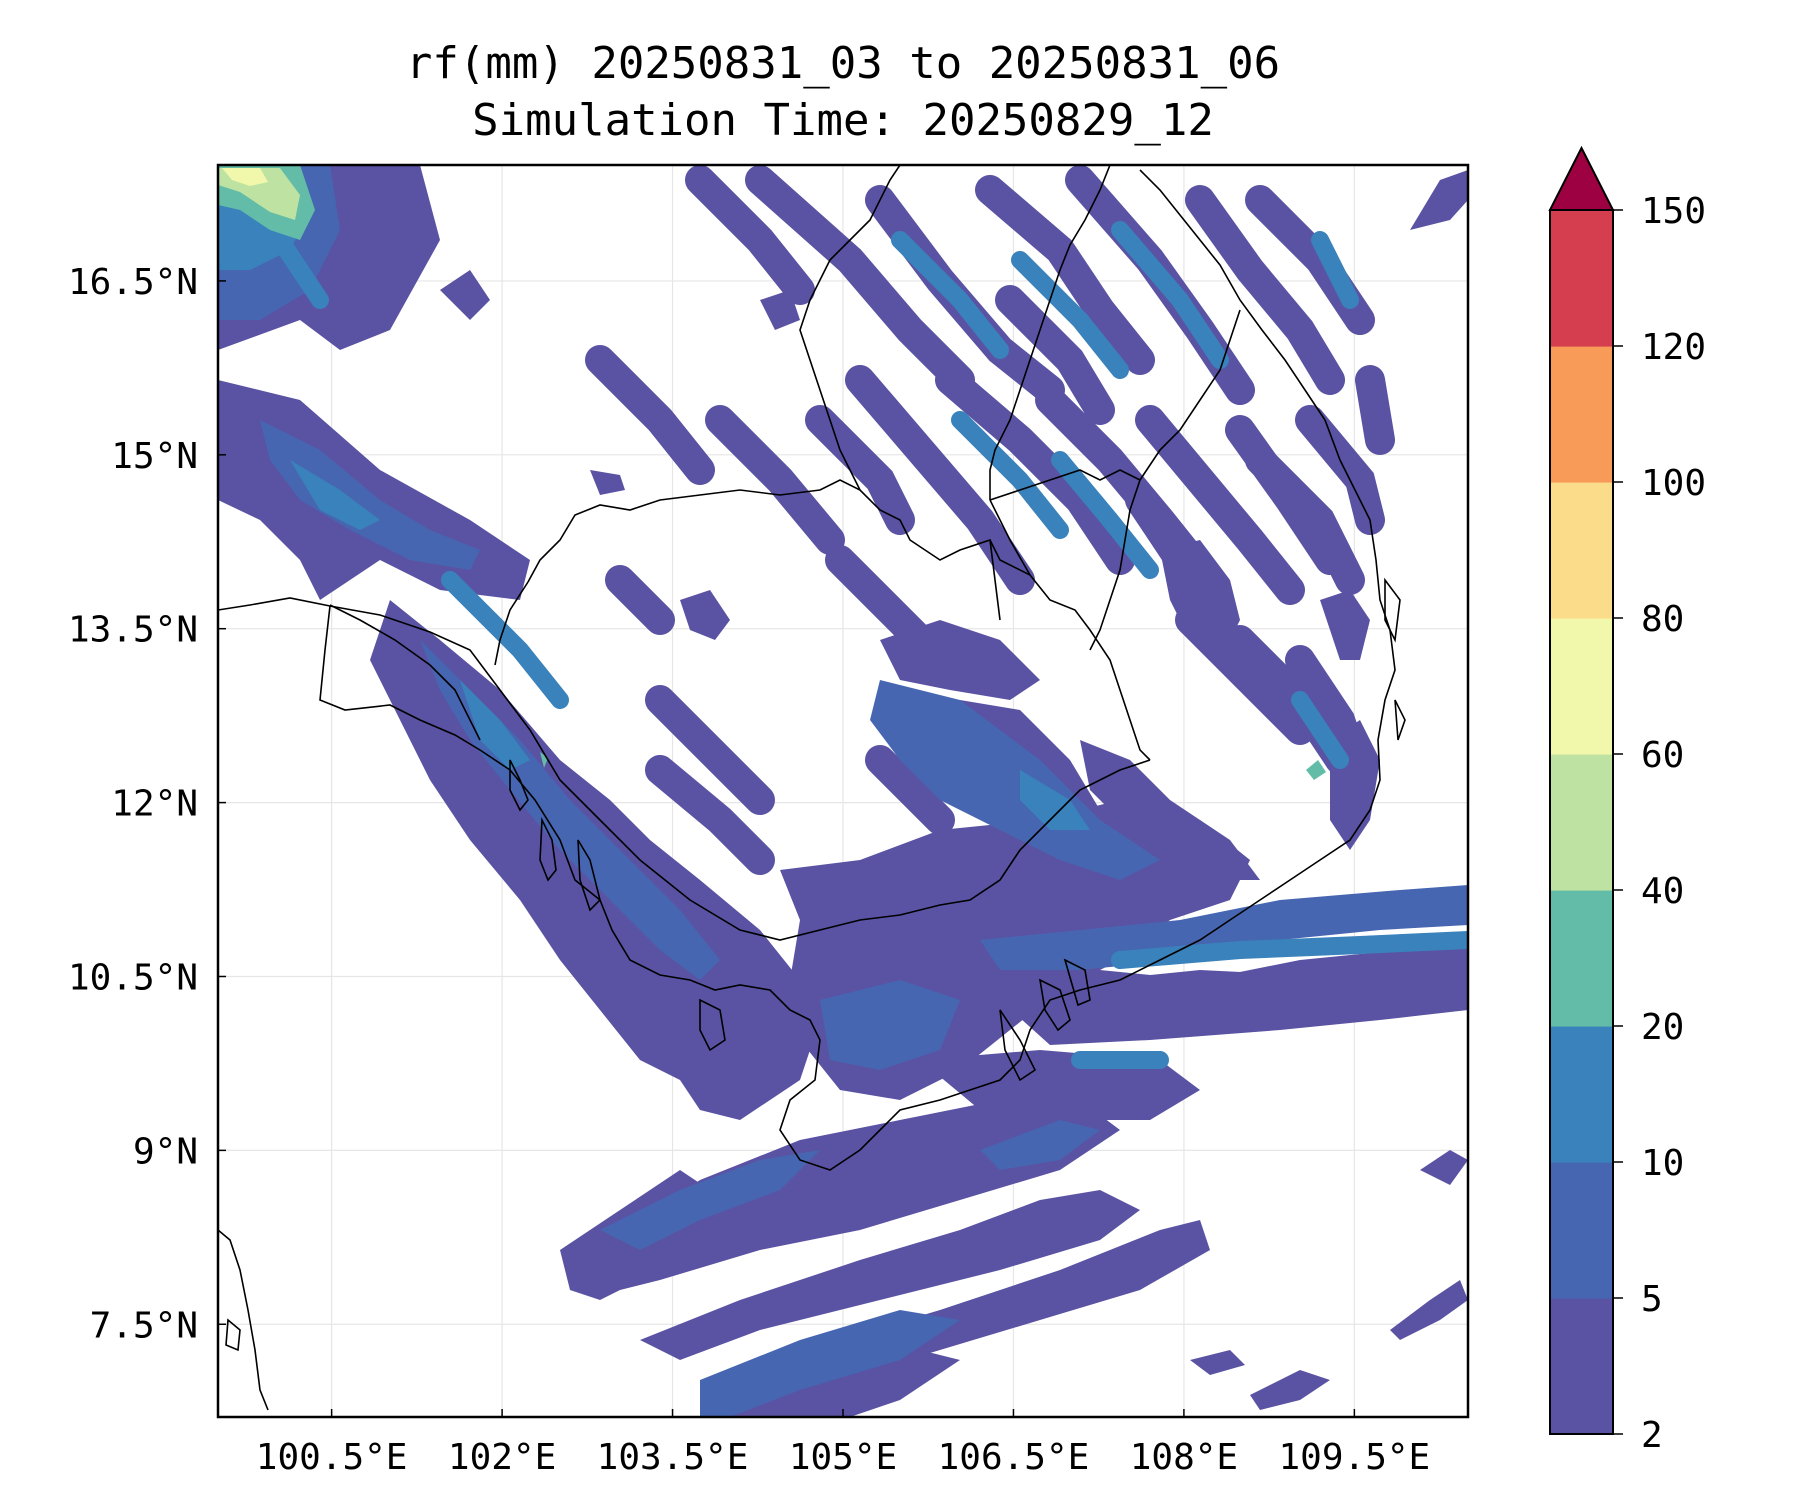 The height and width of the screenshot is (1500, 1800). I want to click on lat-tick-label: 7.5°N, so click(144, 1325).